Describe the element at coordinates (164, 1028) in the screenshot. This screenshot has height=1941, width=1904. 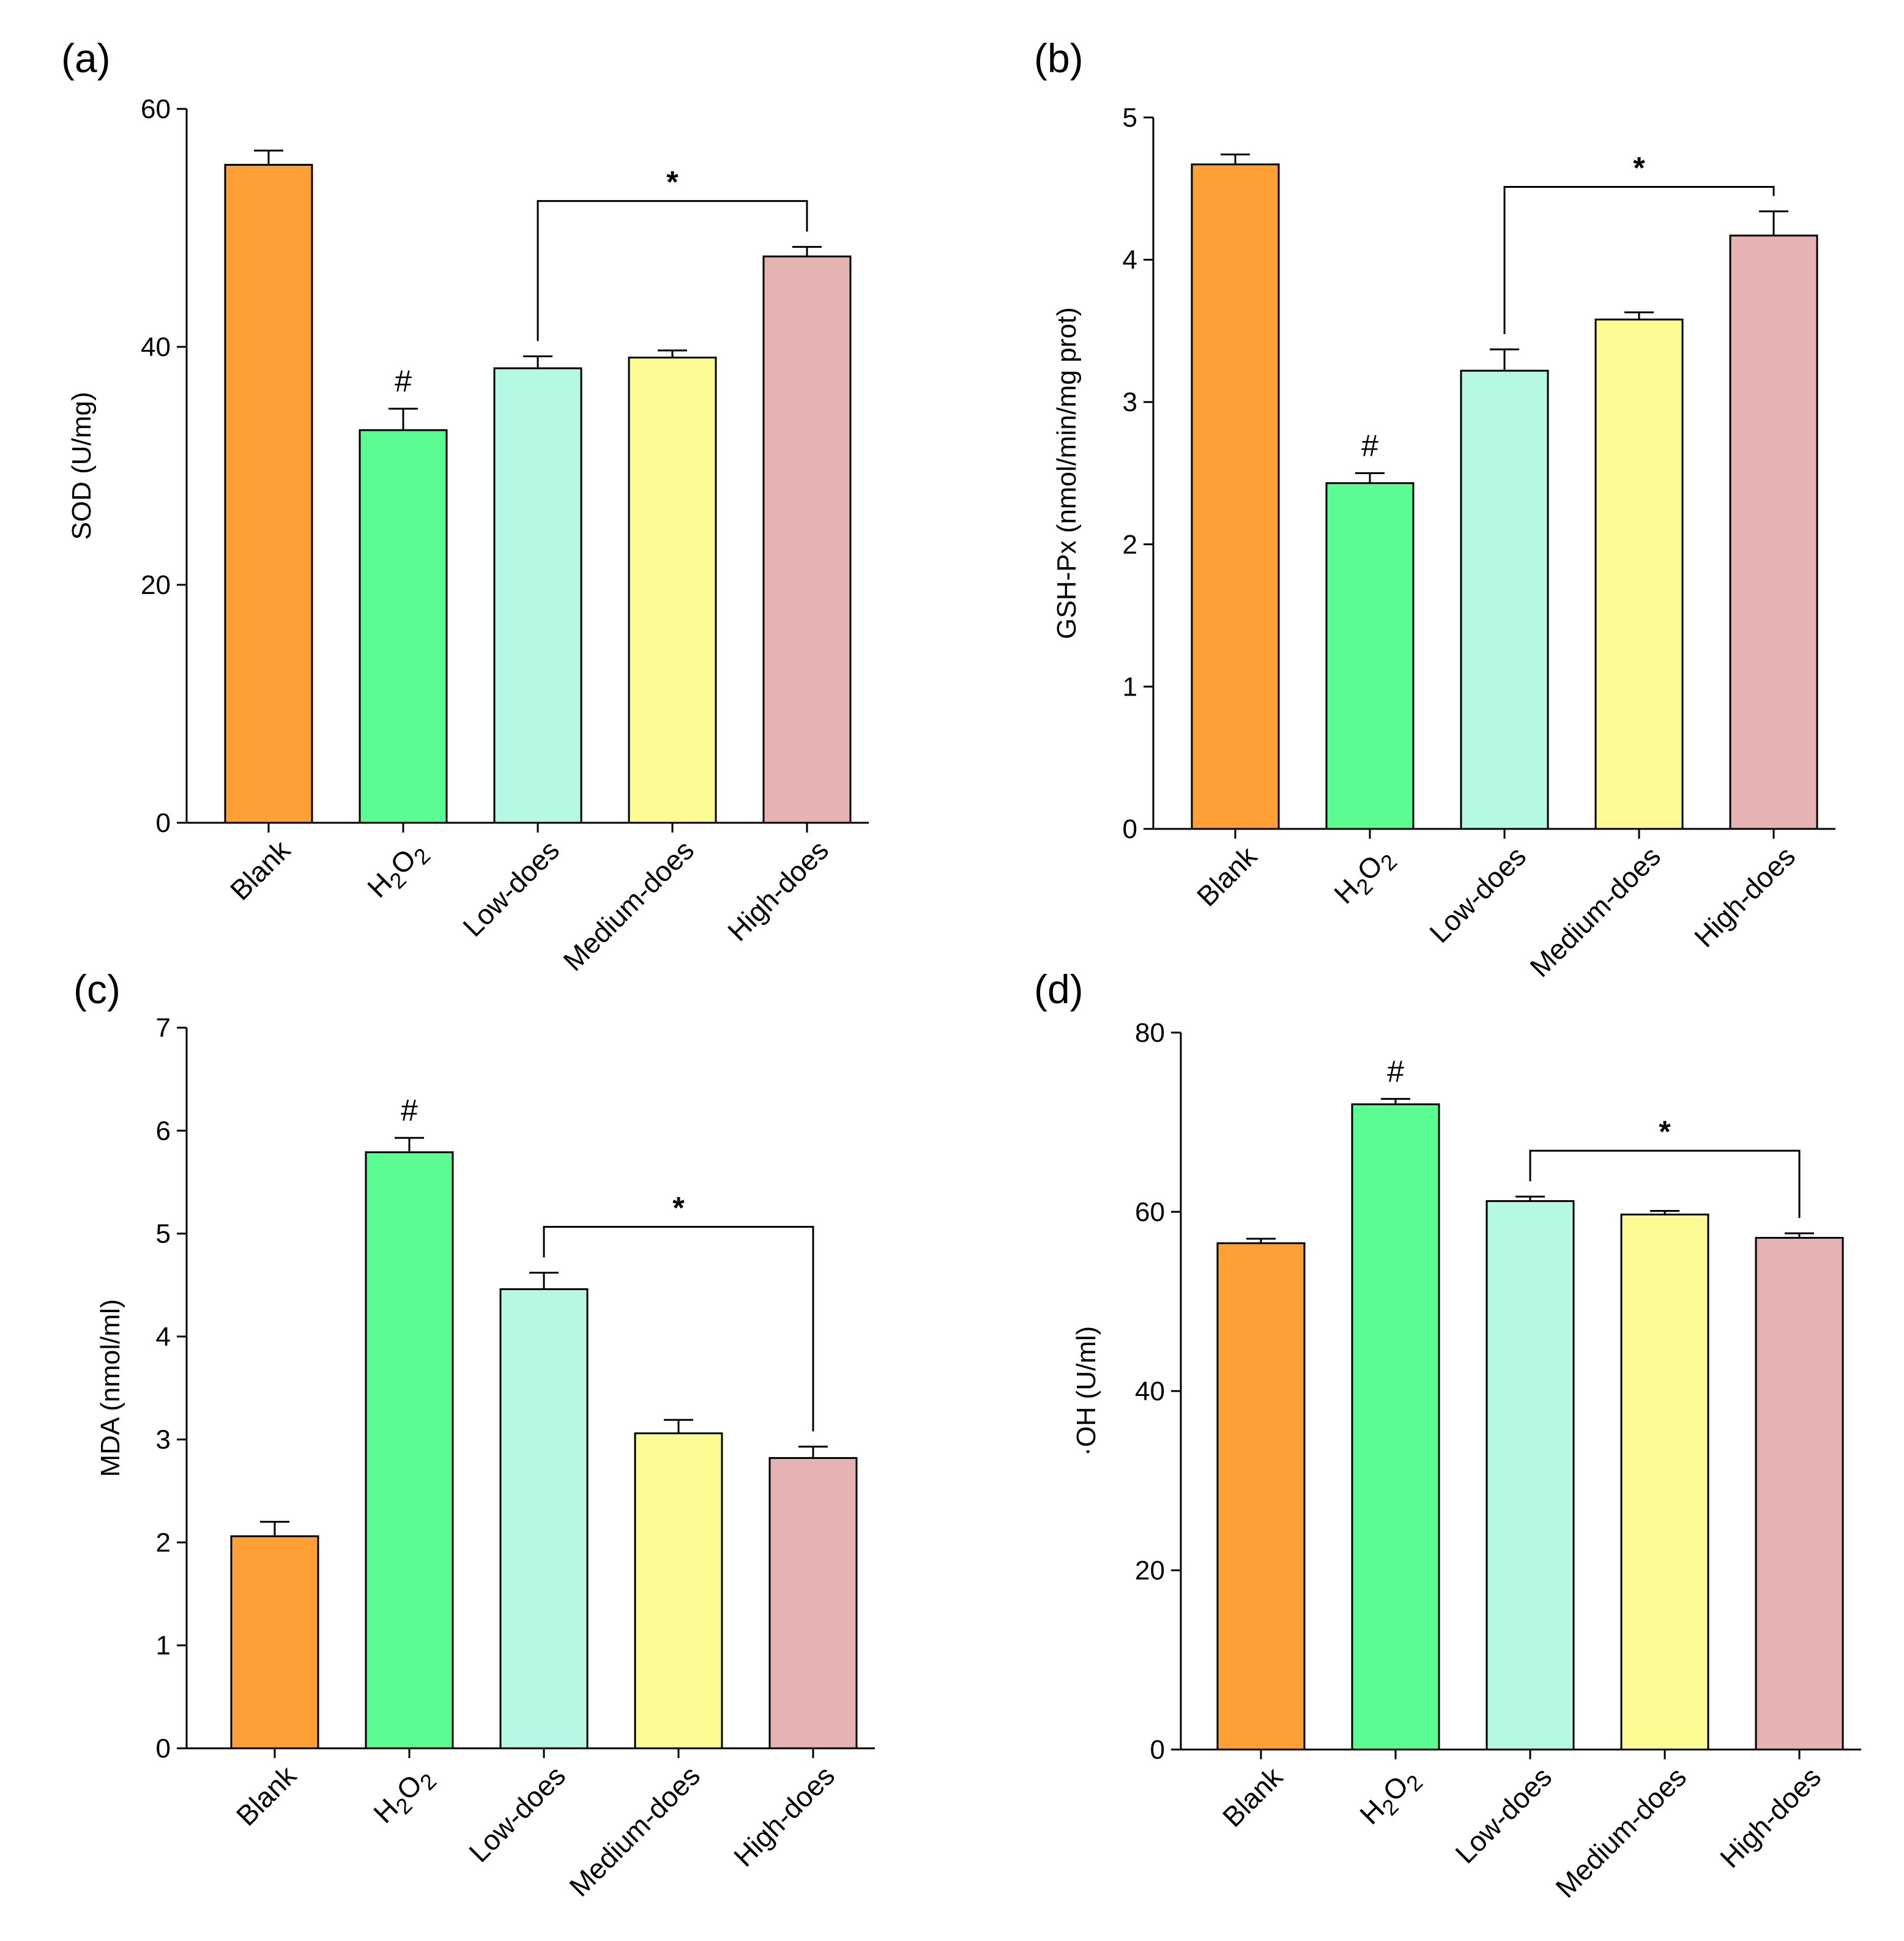
I see `y-tick-label: 7` at that location.